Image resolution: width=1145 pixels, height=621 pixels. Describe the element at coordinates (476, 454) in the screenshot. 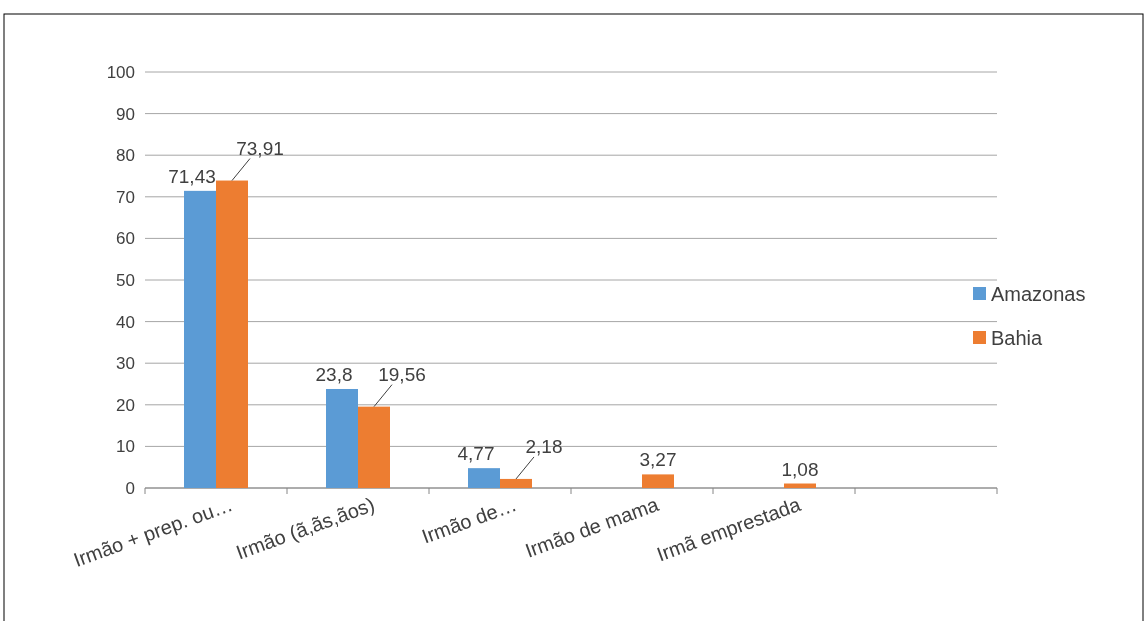

I see `data-label: 4,77` at that location.